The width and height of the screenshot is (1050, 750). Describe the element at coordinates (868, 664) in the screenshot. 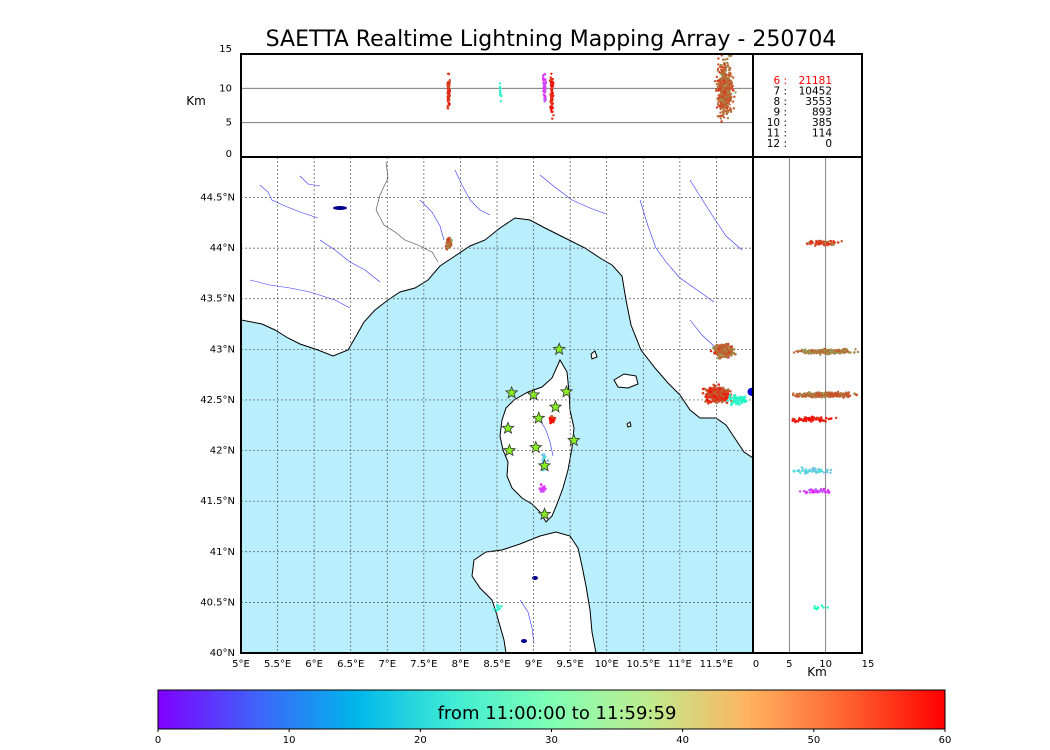

I see `side-tick-label: 15` at that location.